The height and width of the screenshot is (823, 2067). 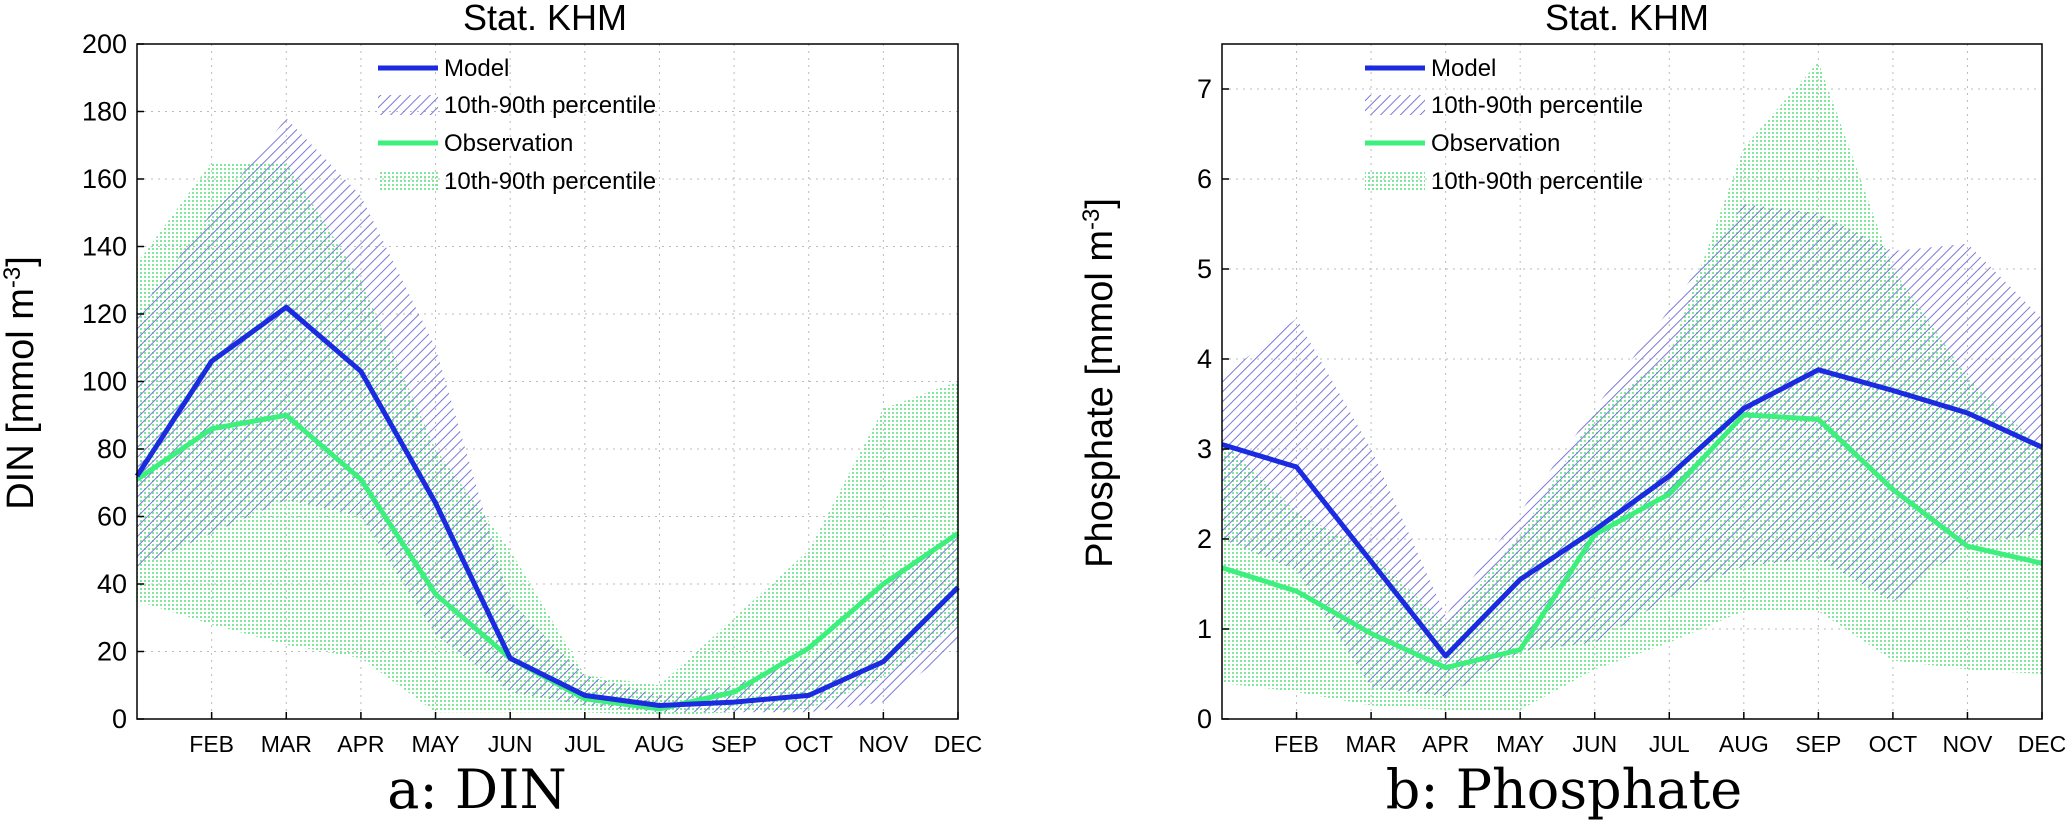 What do you see at coordinates (104, 382) in the screenshot?
I see `y-tick-label: 100` at bounding box center [104, 382].